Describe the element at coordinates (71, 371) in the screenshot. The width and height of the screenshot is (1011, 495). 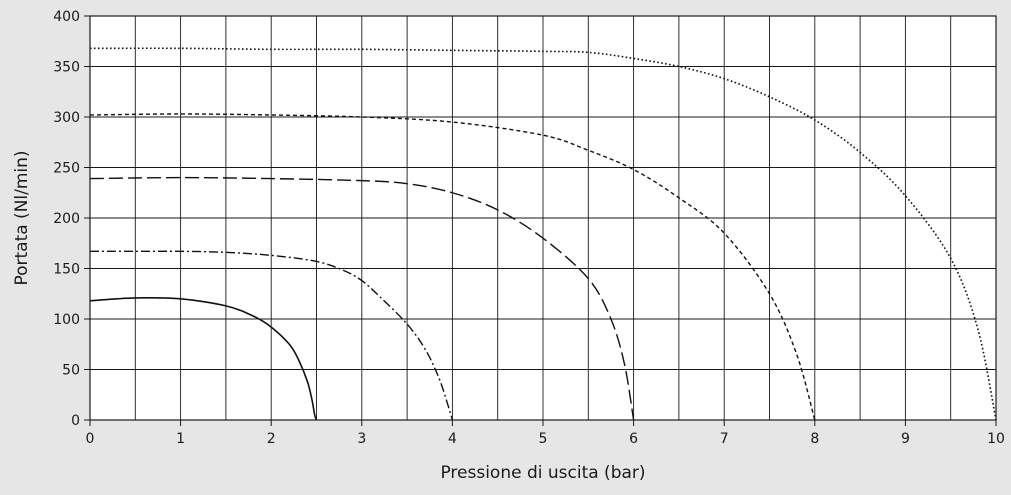
I see `y-tick-label: 50` at that location.